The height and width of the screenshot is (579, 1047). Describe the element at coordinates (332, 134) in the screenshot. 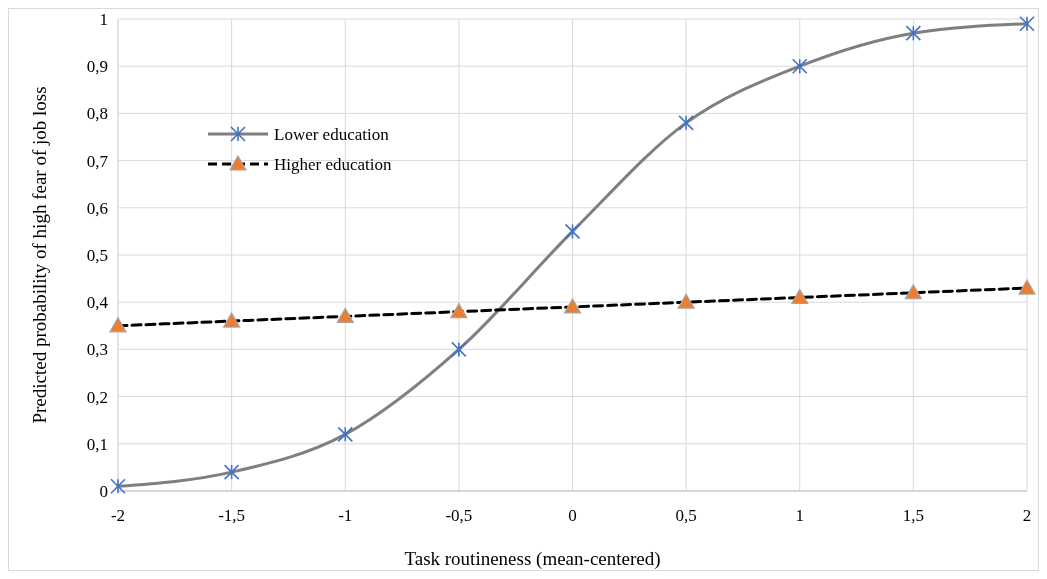

I see `legend-label: Lower education` at that location.